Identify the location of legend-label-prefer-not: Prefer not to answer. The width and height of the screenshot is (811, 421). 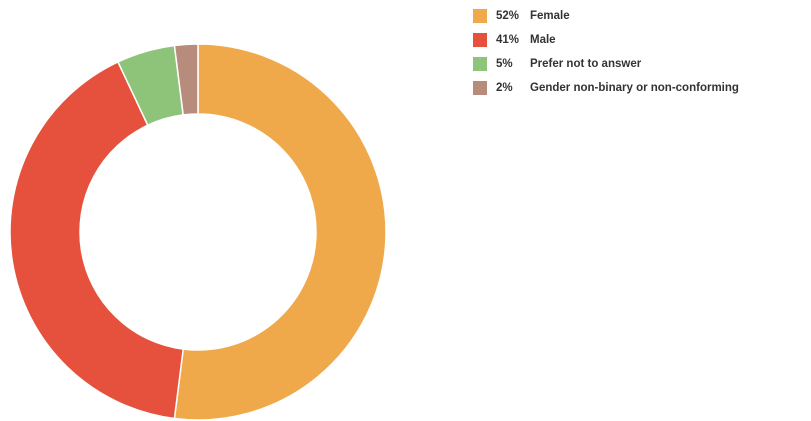
(586, 64).